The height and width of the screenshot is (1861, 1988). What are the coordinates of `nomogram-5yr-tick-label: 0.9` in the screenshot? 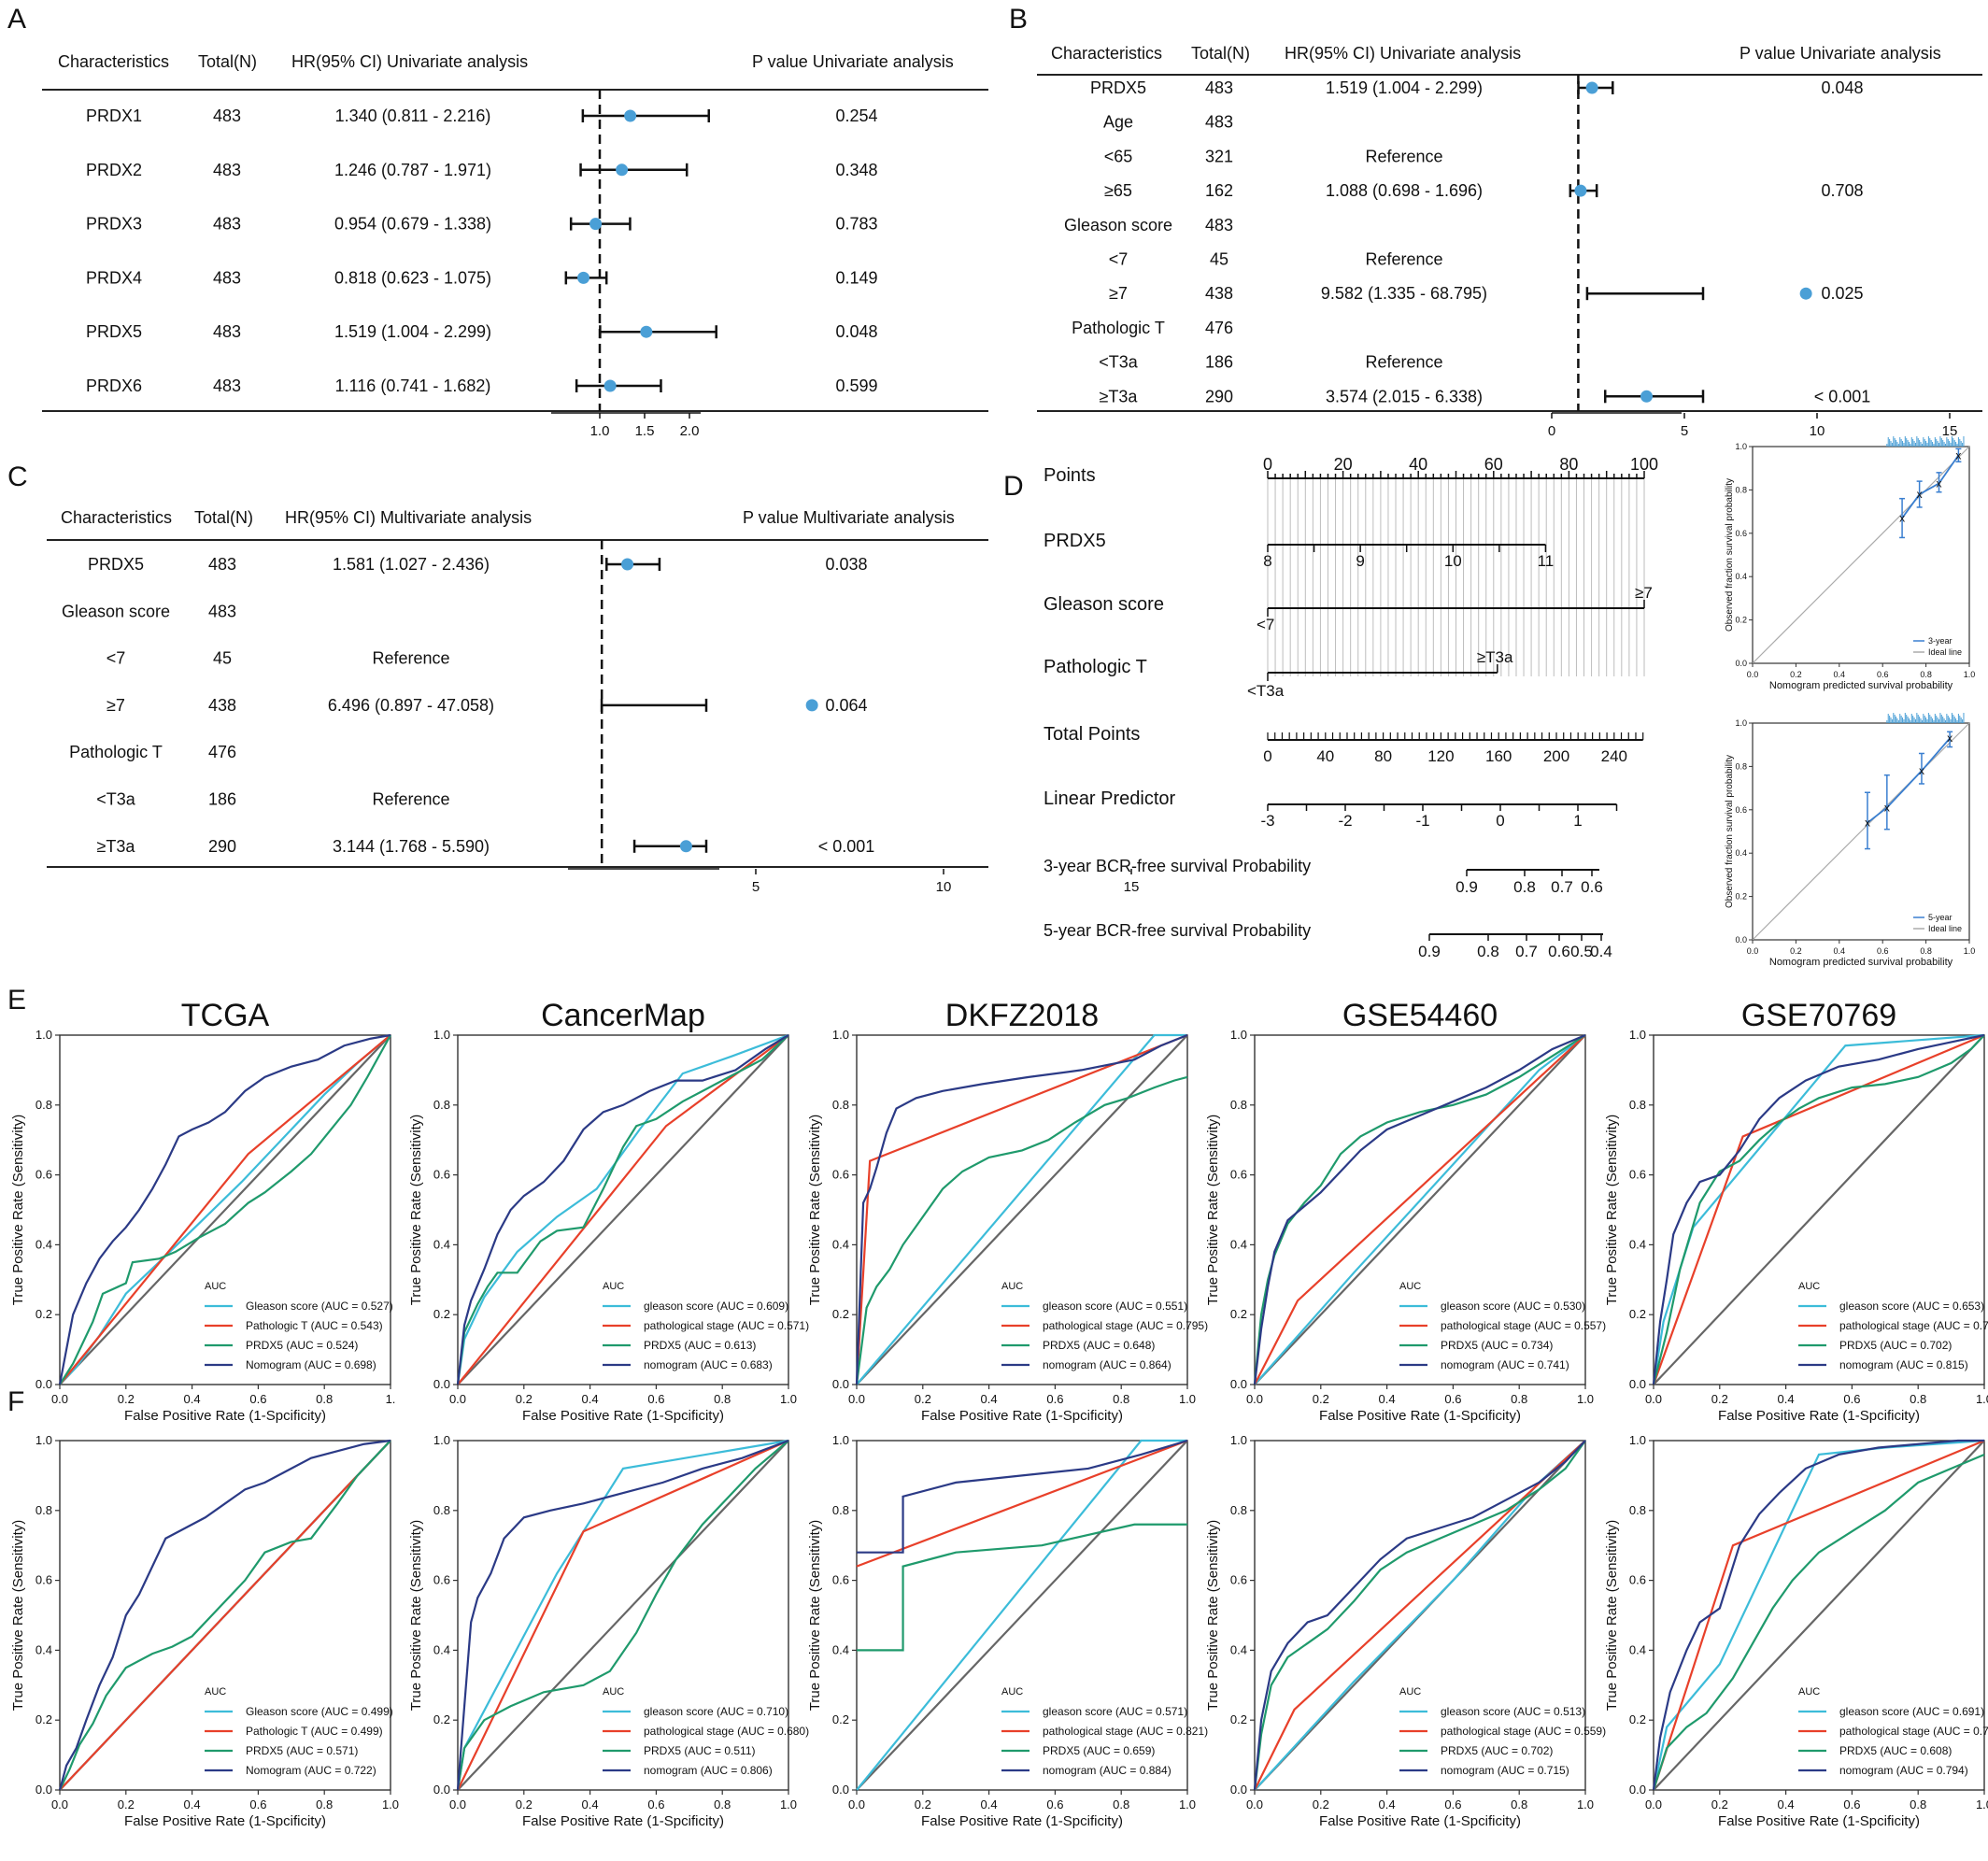 It's located at (1429, 951).